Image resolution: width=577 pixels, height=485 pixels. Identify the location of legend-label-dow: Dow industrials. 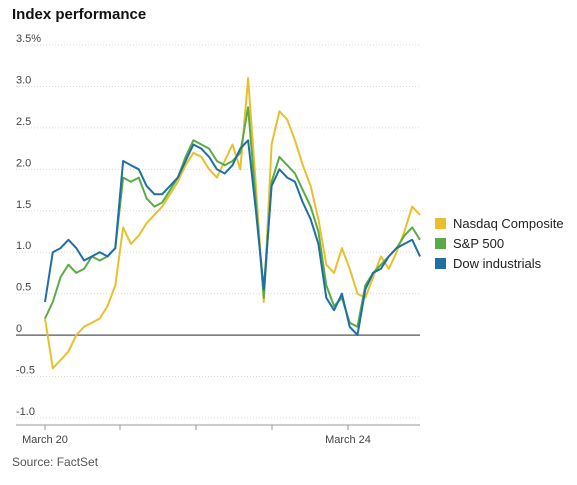
(497, 263).